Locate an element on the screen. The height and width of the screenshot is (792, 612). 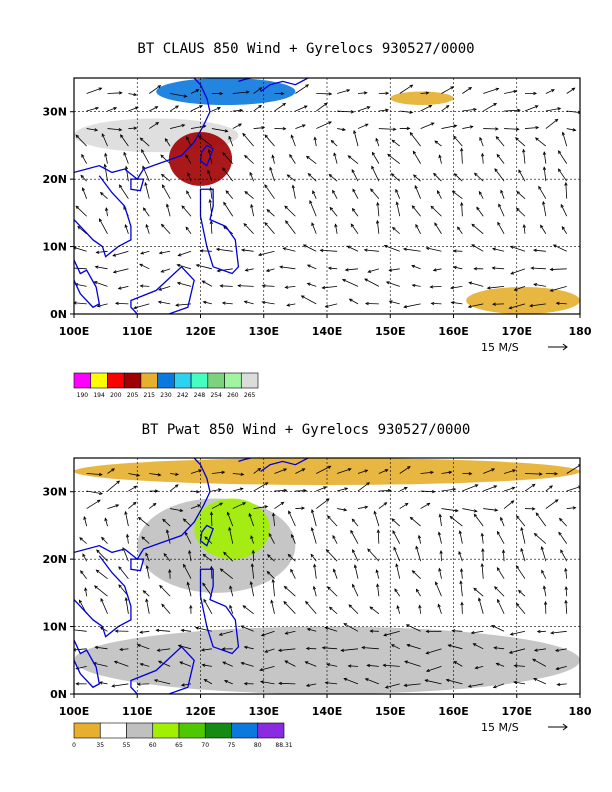
x-tick-label: 170E is located at coordinates (517, 331).